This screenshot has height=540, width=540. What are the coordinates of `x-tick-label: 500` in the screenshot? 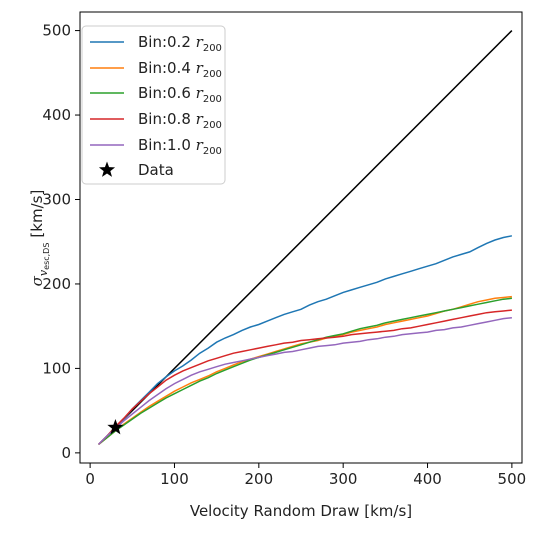 It's located at (512, 479).